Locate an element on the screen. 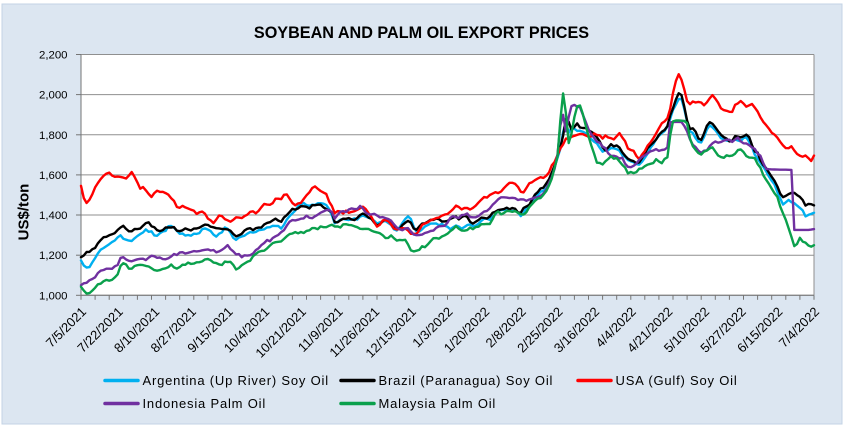 The height and width of the screenshot is (432, 847). svg-text: USA (Gulf) Soy Oil is located at coordinates (677, 380).